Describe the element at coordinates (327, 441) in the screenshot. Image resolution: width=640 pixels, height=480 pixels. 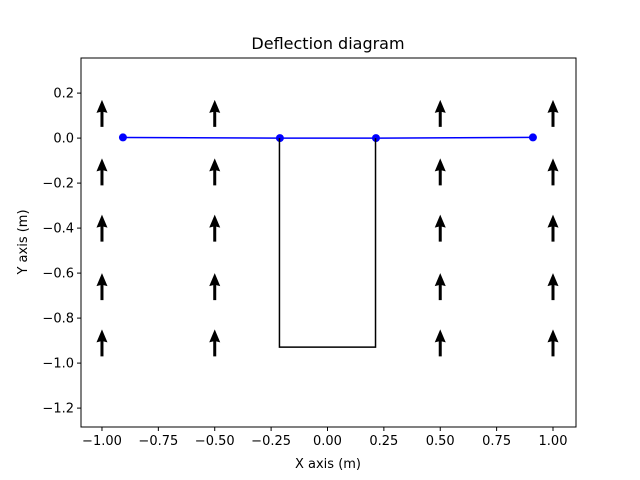
I see `x-tick-label: 0.00` at that location.